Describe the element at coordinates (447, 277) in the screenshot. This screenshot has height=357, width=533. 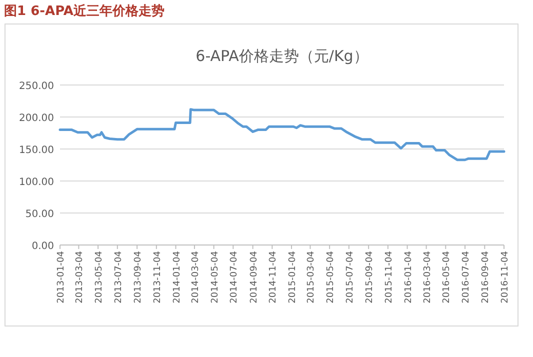
I see `x-tick-label: 2016-05-04` at that location.